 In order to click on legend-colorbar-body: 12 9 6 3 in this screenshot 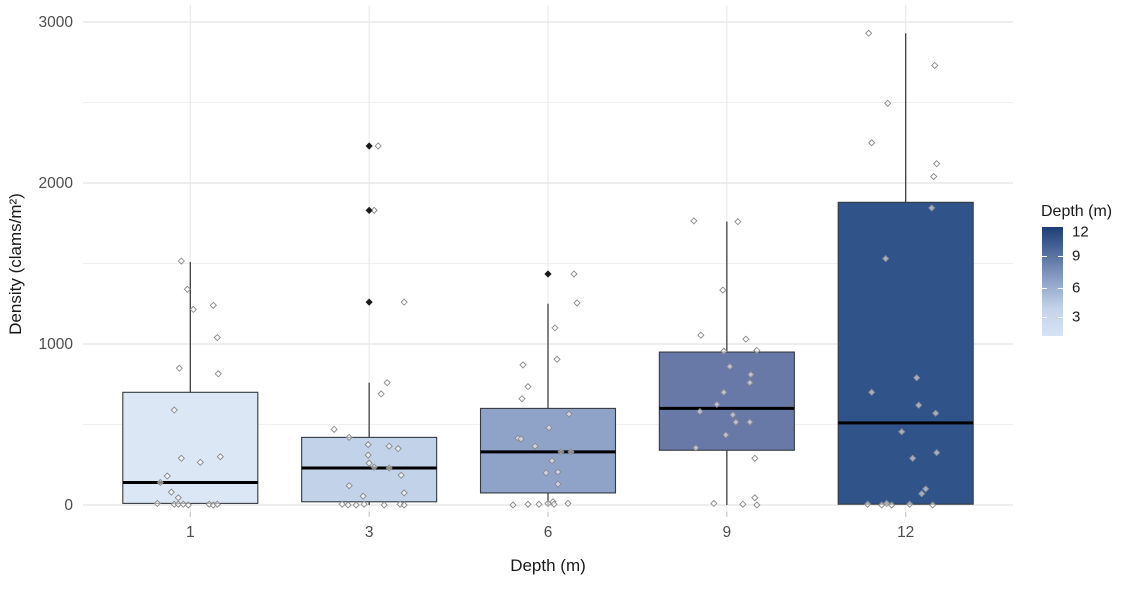, I will do `click(1086, 283)`.